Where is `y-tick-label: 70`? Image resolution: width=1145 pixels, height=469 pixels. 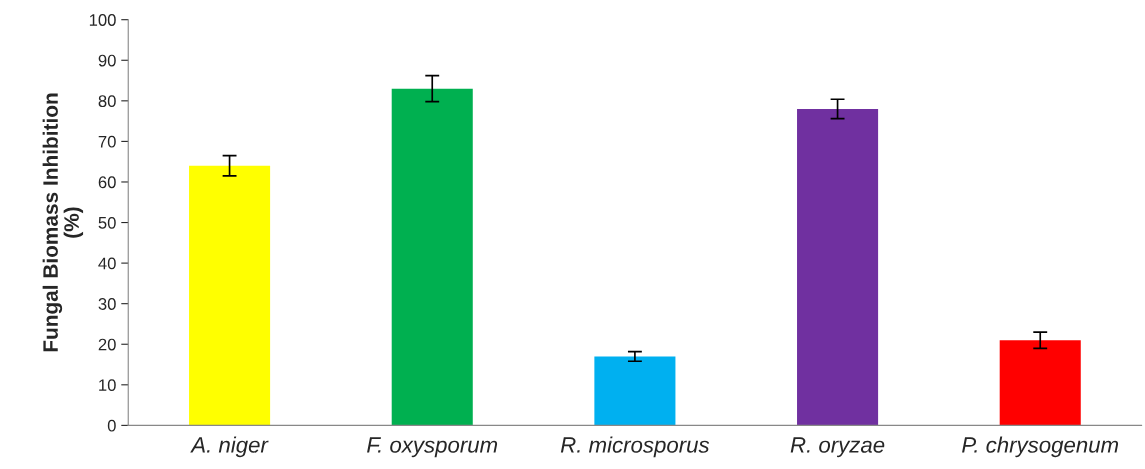
y-tick-label: 70 is located at coordinates (107, 141).